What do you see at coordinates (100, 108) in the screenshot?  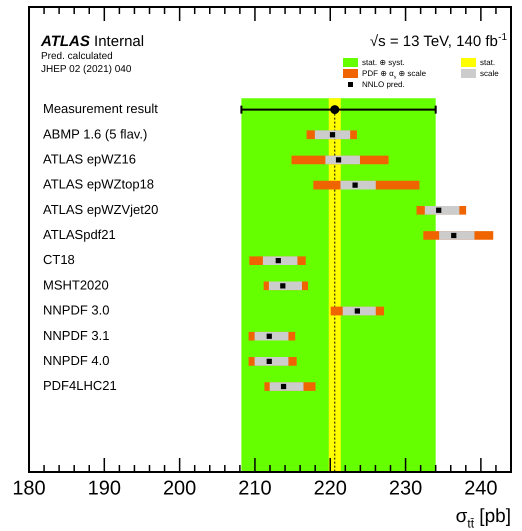 I see `y-tick-label: Measurement result` at bounding box center [100, 108].